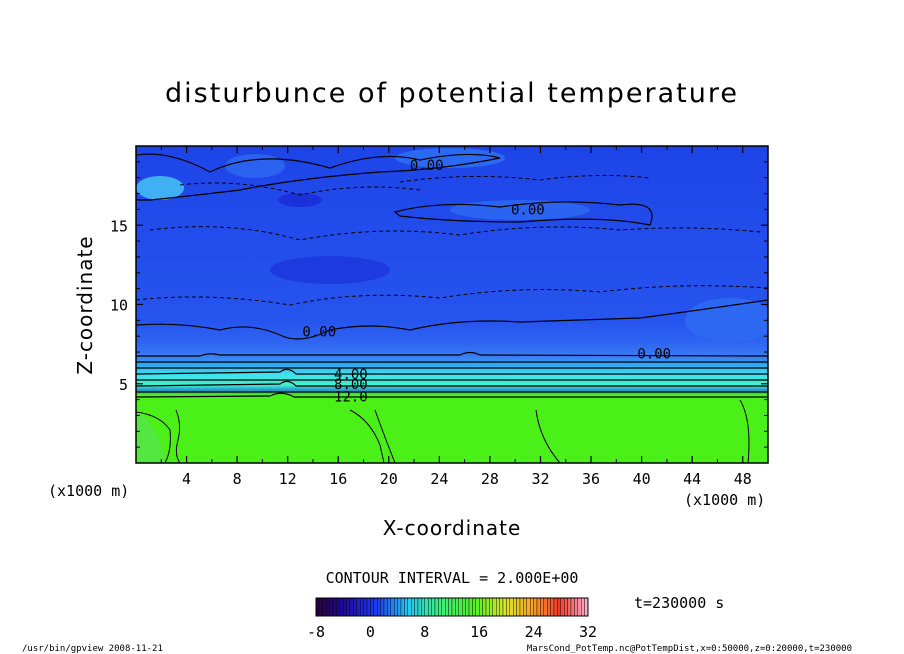 Image resolution: width=904 pixels, height=654 pixels. I want to click on y-axis-unit: (x1000 m), so click(88, 491).